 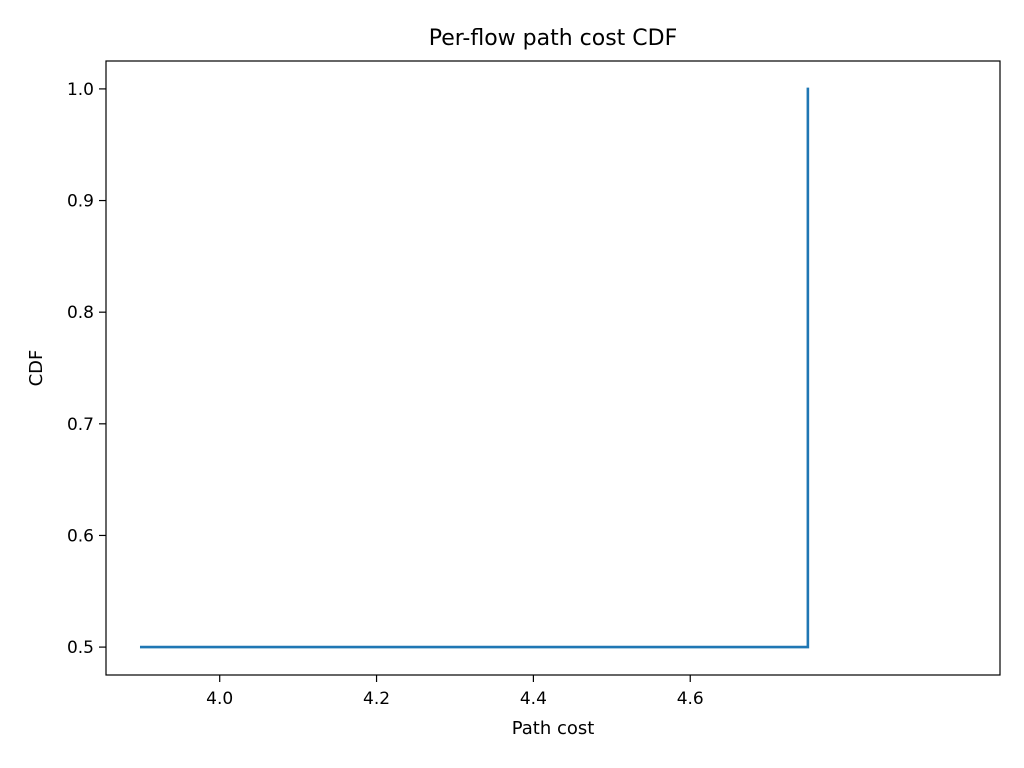 I want to click on chart-title: Per-flow path cost CDF, so click(x=553, y=38).